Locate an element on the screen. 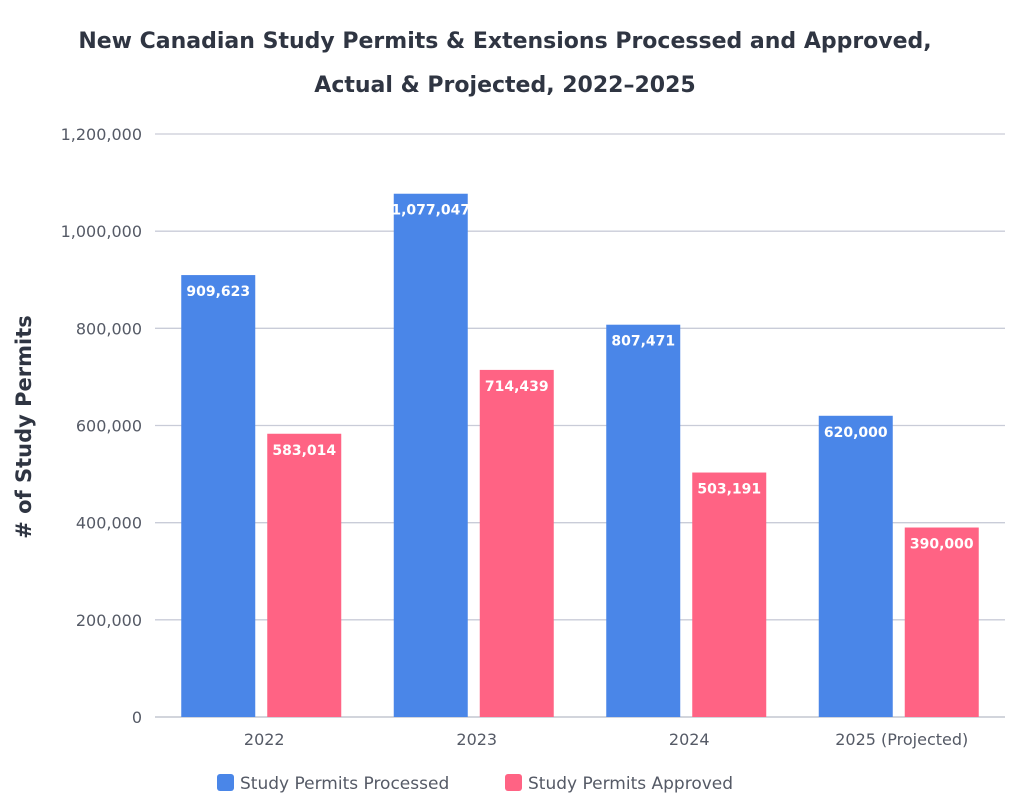  chart-title-line-2: Actual & Projected, 2022–2025 is located at coordinates (504, 85).